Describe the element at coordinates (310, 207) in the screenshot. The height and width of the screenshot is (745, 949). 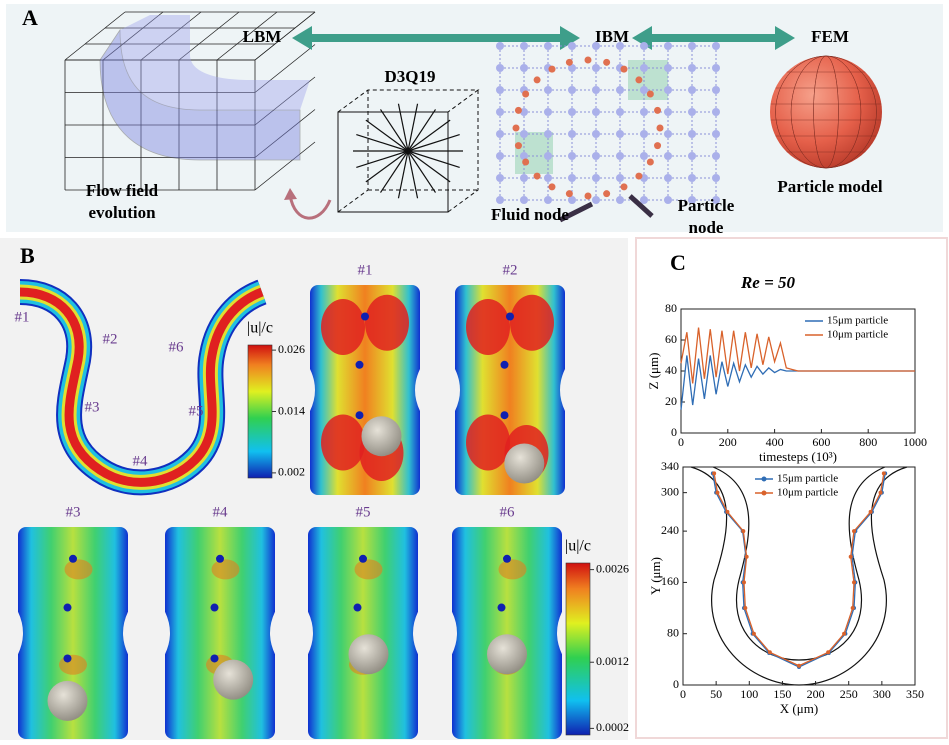
I see `curve-arrow` at that location.